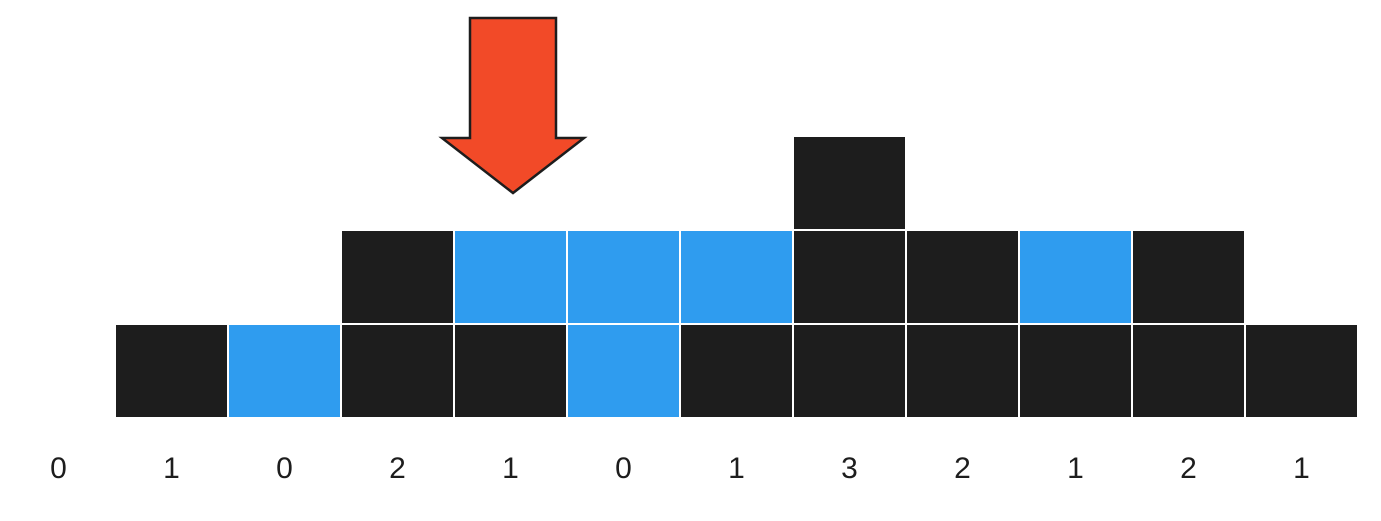  What do you see at coordinates (58, 468) in the screenshot?
I see `height-label-col-0: 0` at bounding box center [58, 468].